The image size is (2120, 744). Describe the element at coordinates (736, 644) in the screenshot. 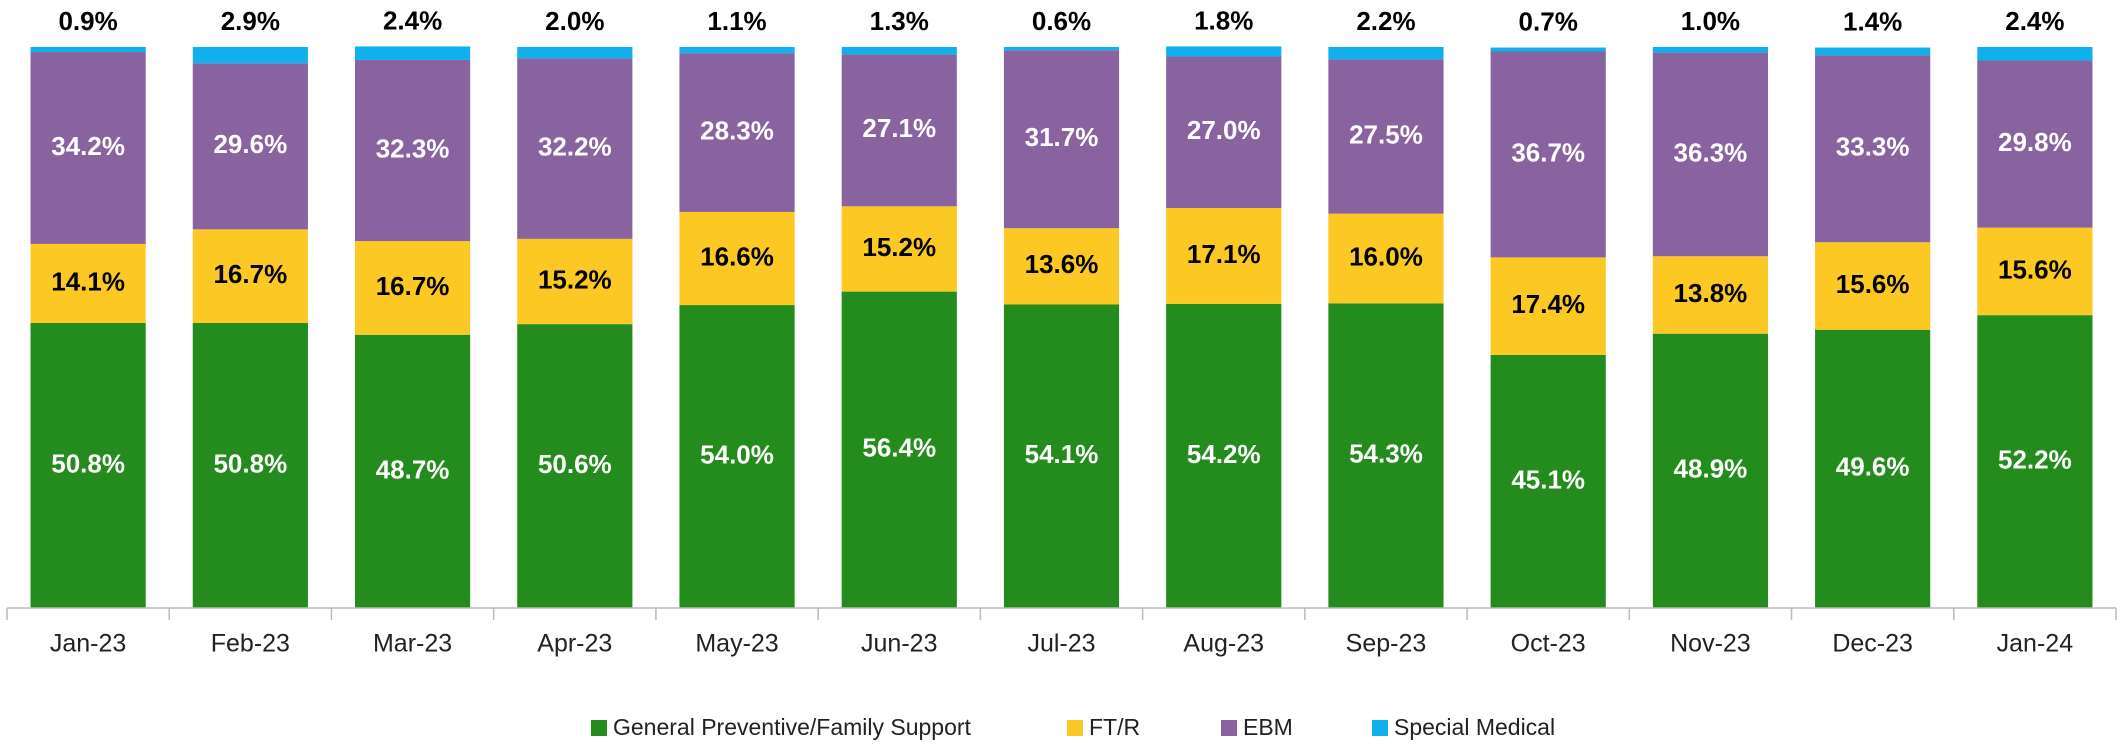

I see `x-tick-label: May-23` at that location.